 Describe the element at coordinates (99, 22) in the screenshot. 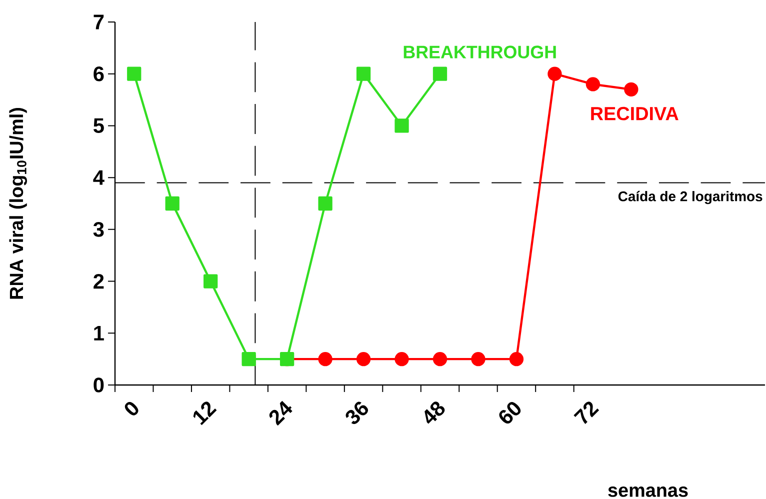

I see `y-tick-label: 7` at that location.